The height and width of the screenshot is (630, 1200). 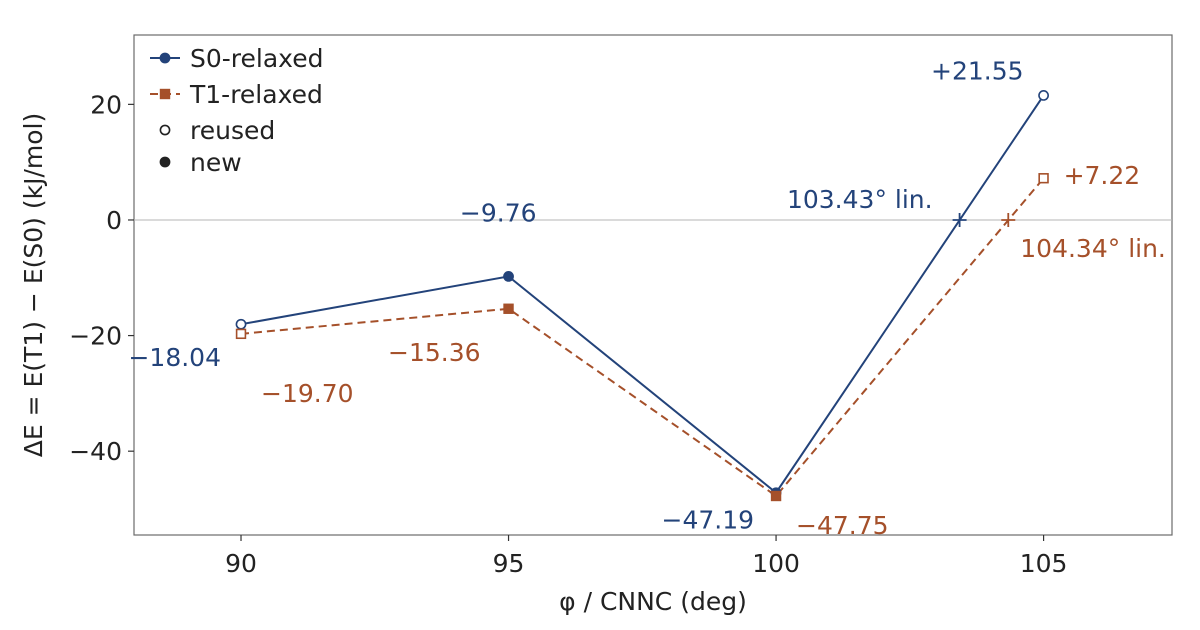 I want to click on data-label-t1-relaxed: −19.70, so click(x=307, y=393).